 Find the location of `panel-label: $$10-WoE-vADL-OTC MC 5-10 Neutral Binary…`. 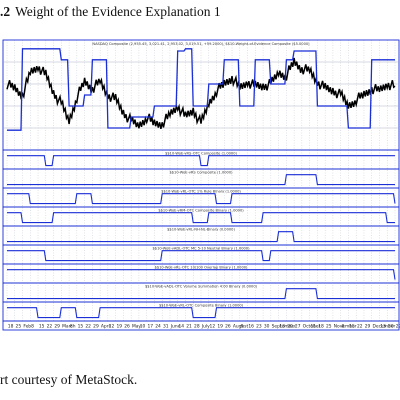

panel-label: $$10-WoE-vADL-OTC MC 5-10 Neutral Binary… is located at coordinates (202, 249).